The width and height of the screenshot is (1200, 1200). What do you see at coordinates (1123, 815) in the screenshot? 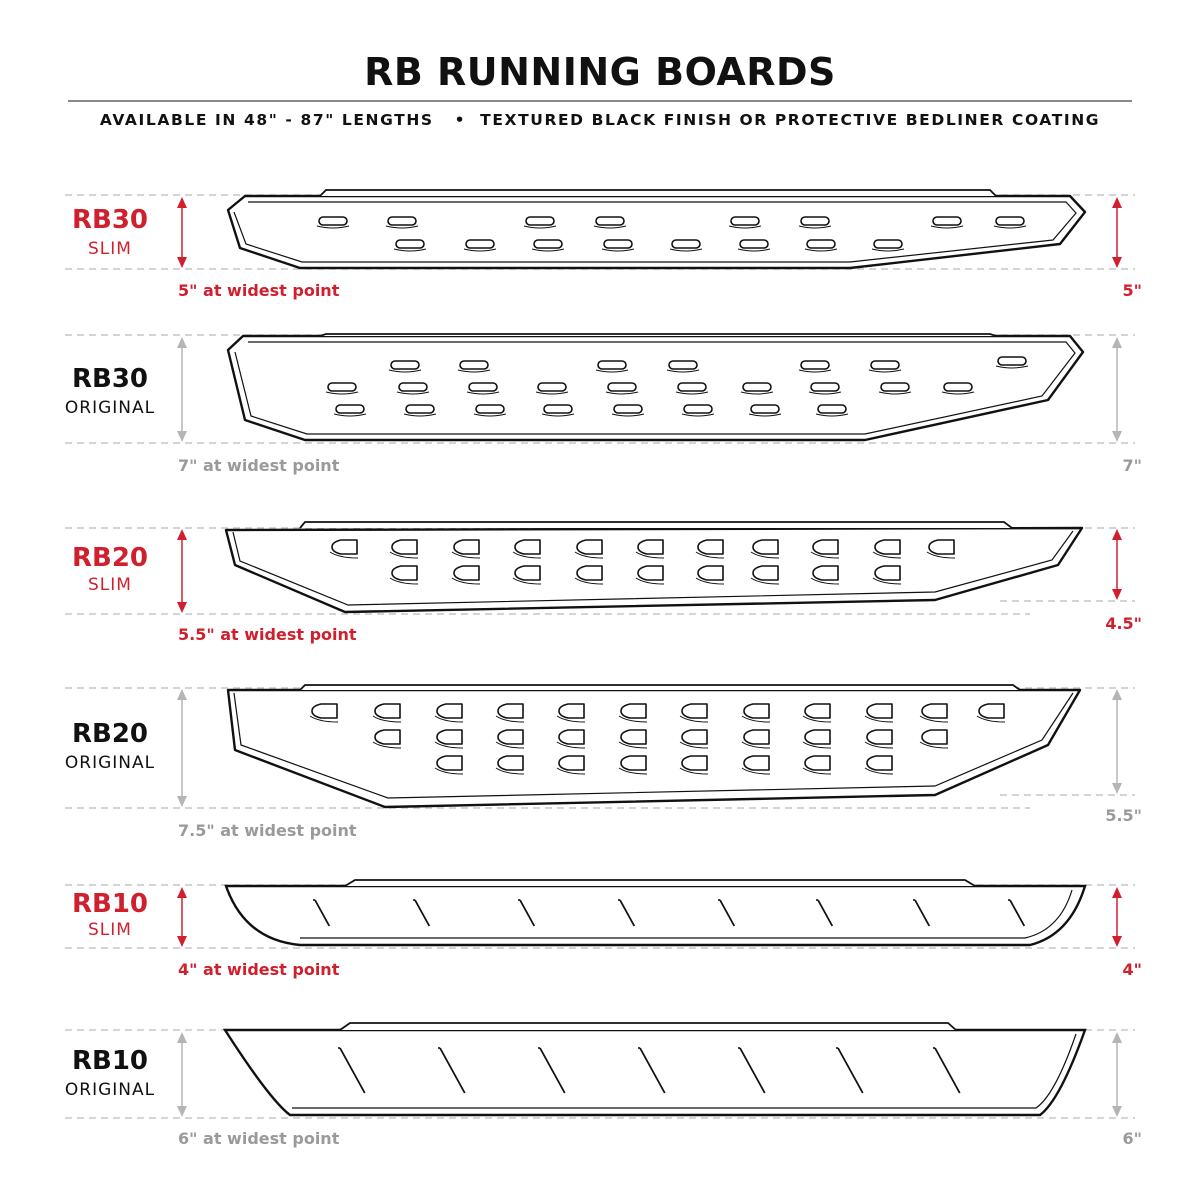
I see `height-rb20-original: 5.5"` at bounding box center [1123, 815].